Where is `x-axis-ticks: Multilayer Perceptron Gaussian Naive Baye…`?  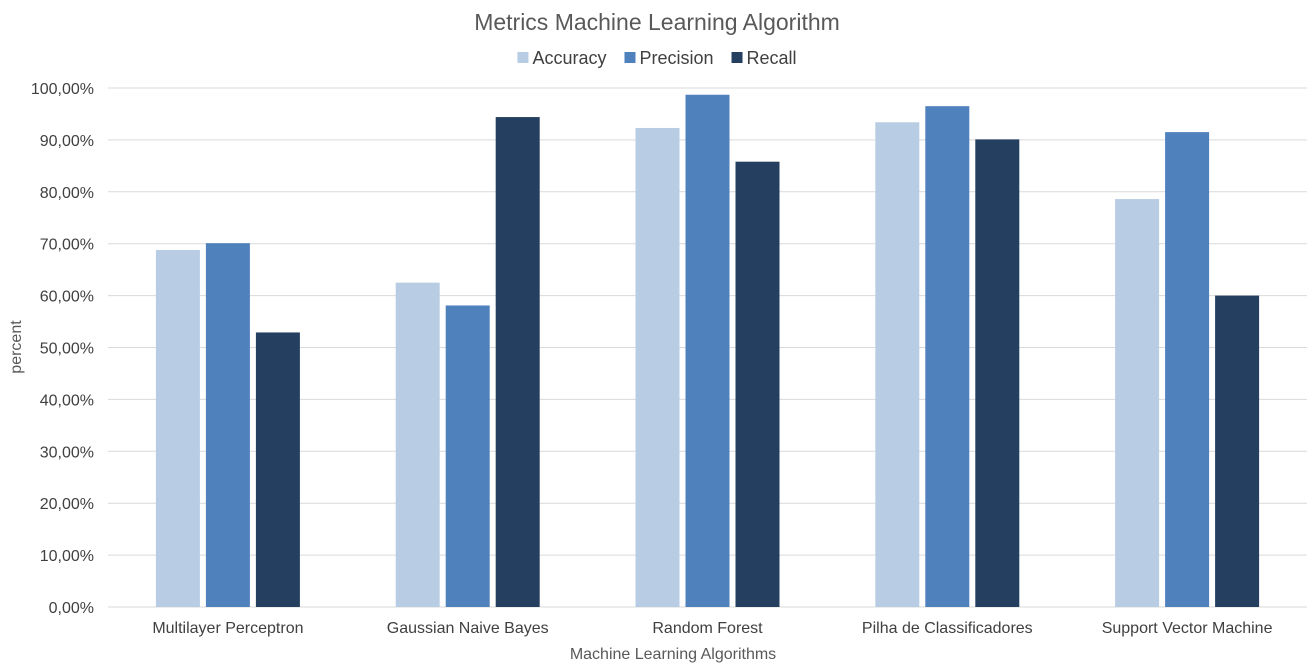 x-axis-ticks: Multilayer Perceptron Gaussian Naive Baye… is located at coordinates (712, 628).